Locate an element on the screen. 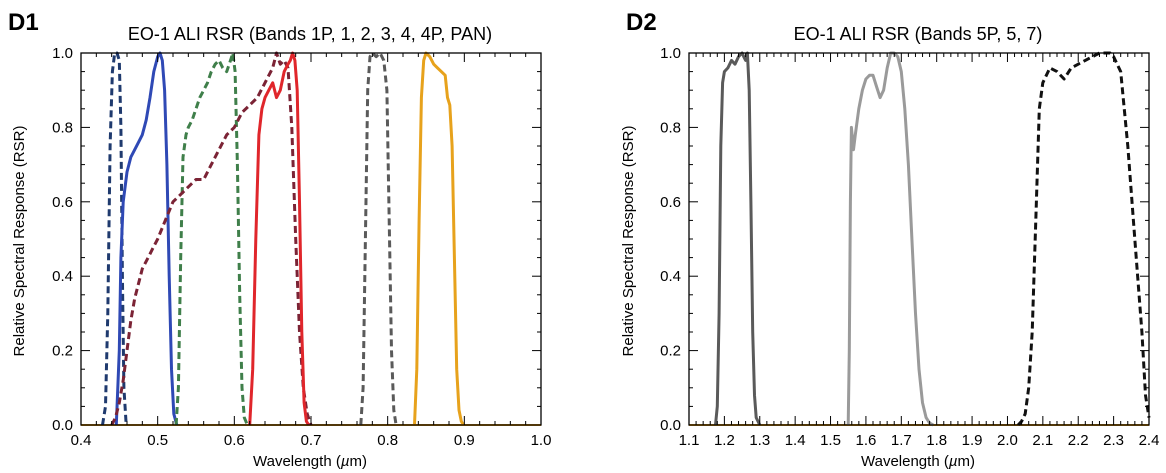 This screenshot has height=473, width=1166. x-tick-label: 2.3 is located at coordinates (1113, 440).